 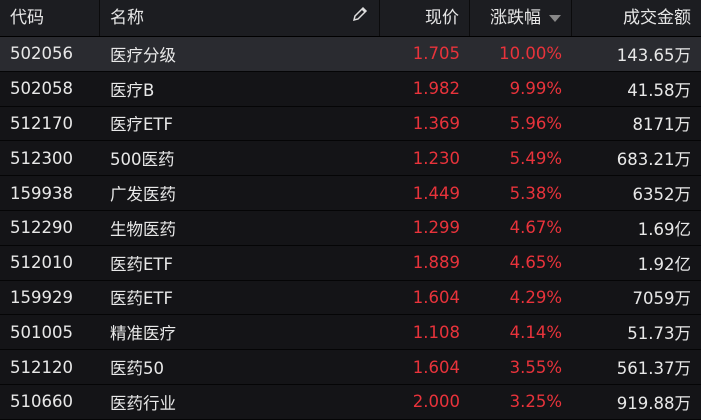 What do you see at coordinates (350, 54) in the screenshot?
I see `table-row: 502056 医疗分级 1.705 10.00% 143.65万` at bounding box center [350, 54].